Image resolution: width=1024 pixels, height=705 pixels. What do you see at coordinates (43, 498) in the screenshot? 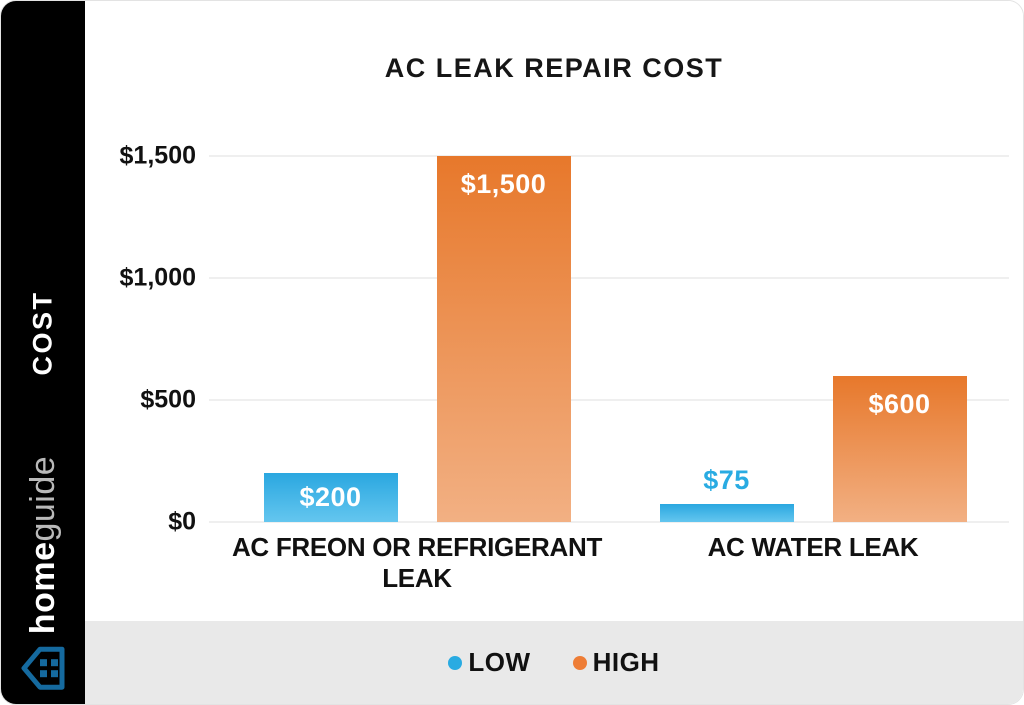
I see `brand-guide-text: guide` at bounding box center [43, 498].